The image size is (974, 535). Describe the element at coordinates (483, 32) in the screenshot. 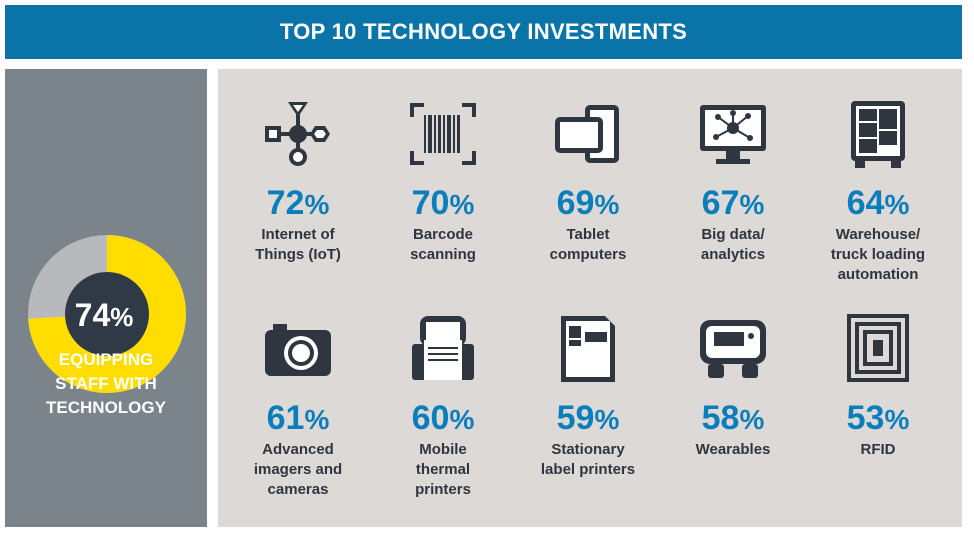

I see `page-title: TOP 10 TECHNOLOGY INVESTMENTS` at that location.